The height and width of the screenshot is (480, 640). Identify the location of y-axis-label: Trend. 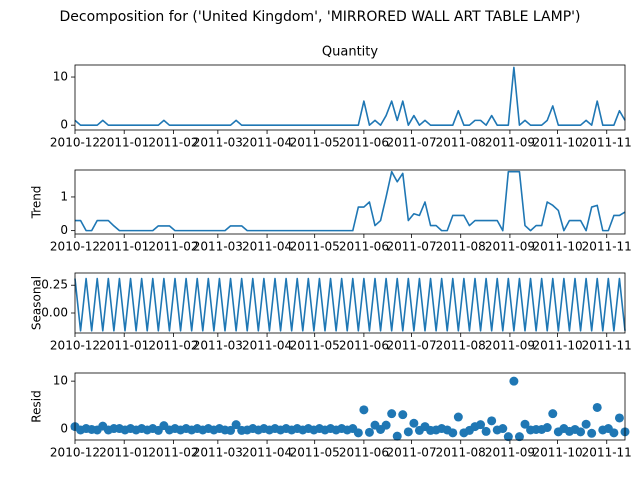
(37, 203).